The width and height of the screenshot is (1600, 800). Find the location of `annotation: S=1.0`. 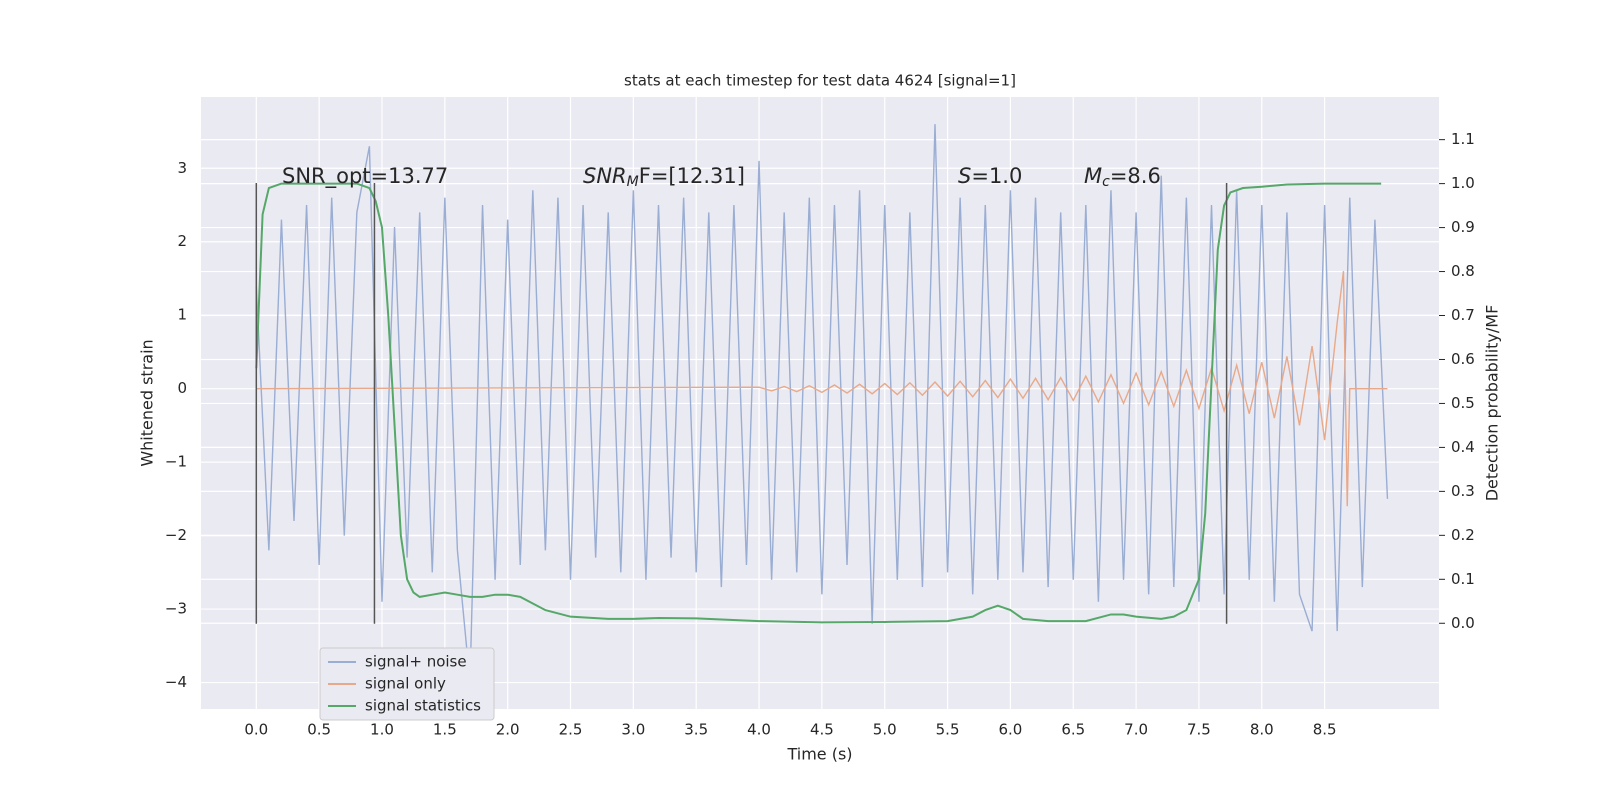

annotation: S=1.0 is located at coordinates (990, 176).